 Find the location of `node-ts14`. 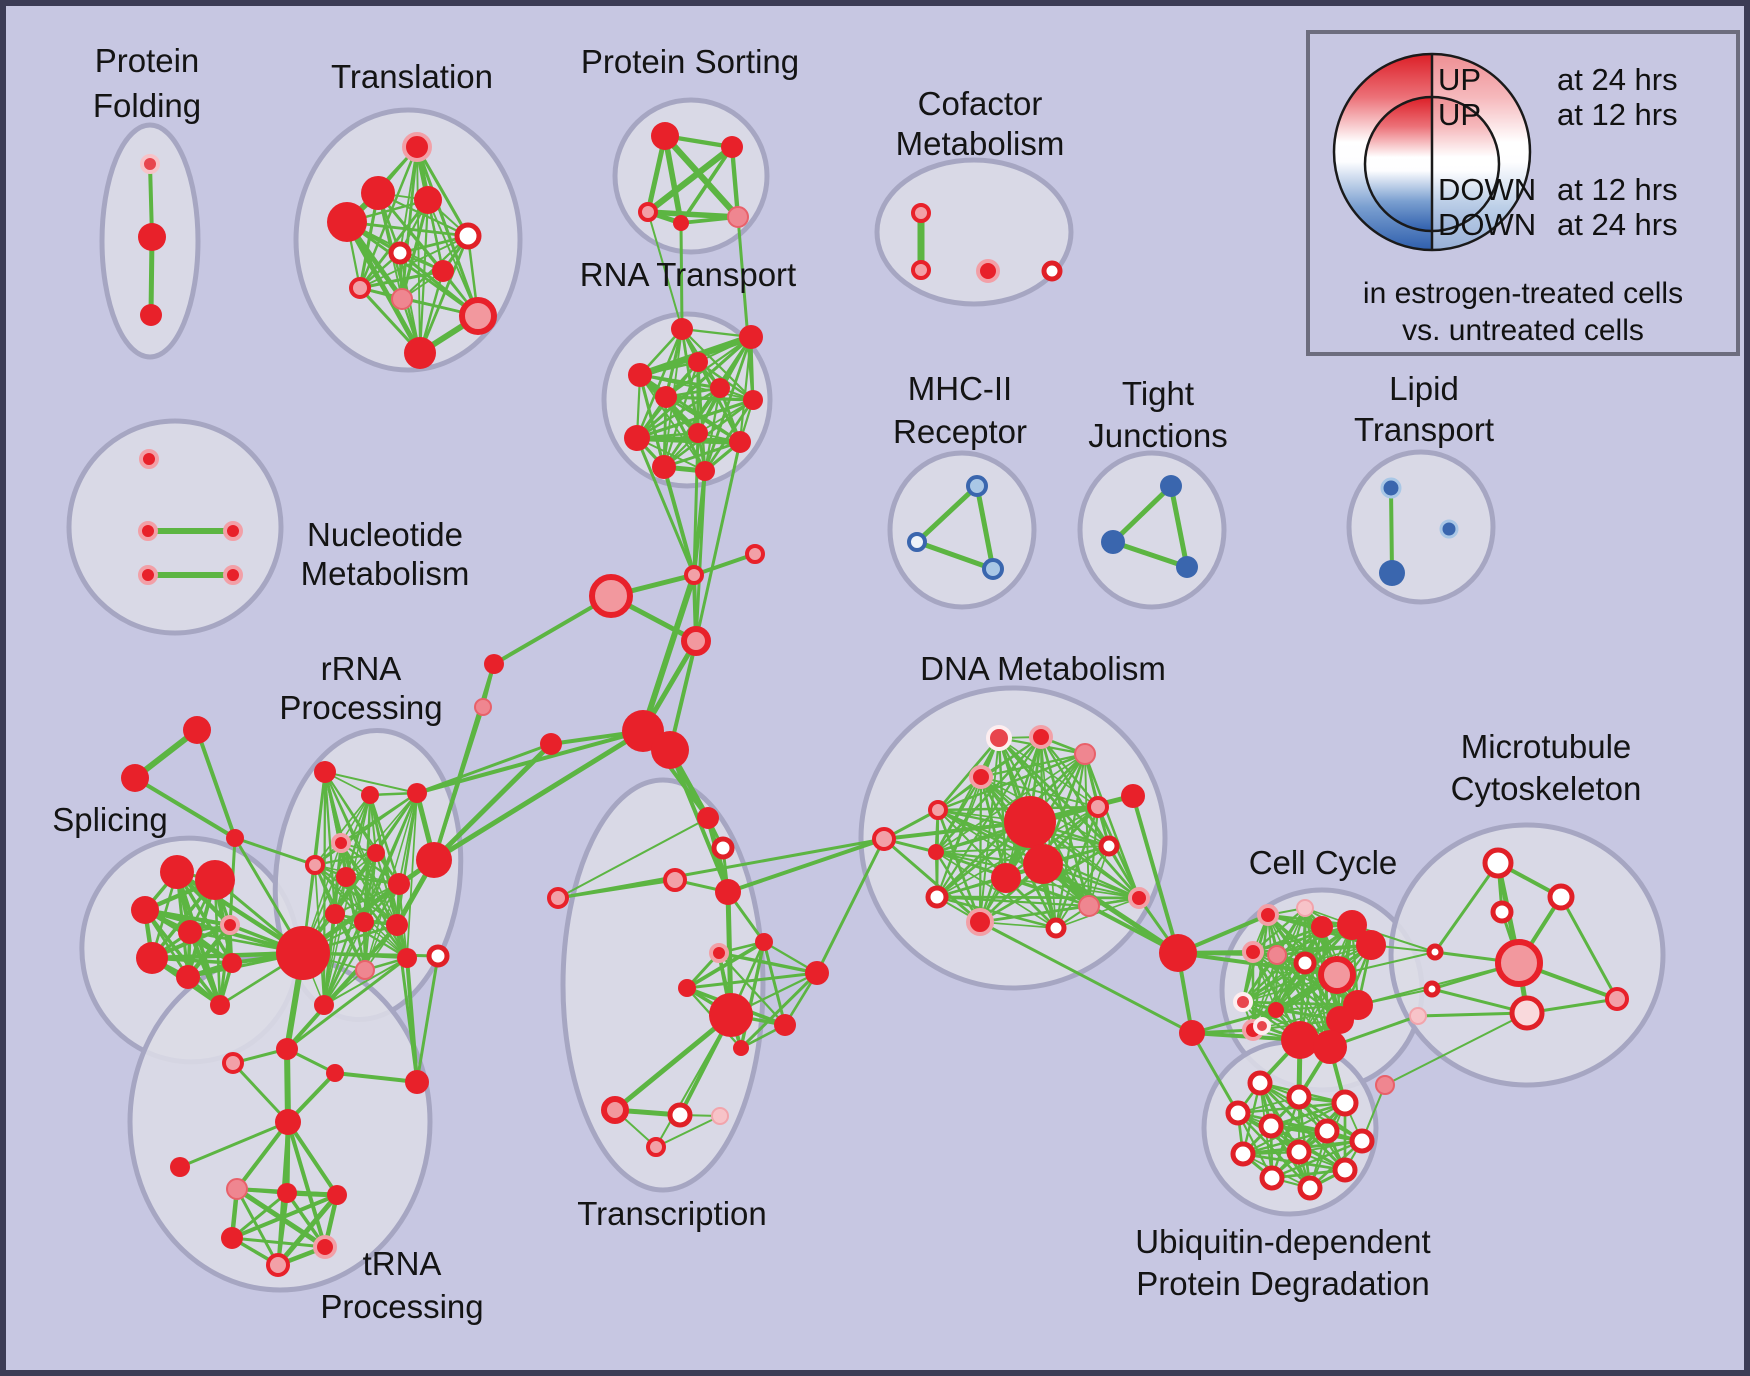

node-ts14 is located at coordinates (720, 1116).